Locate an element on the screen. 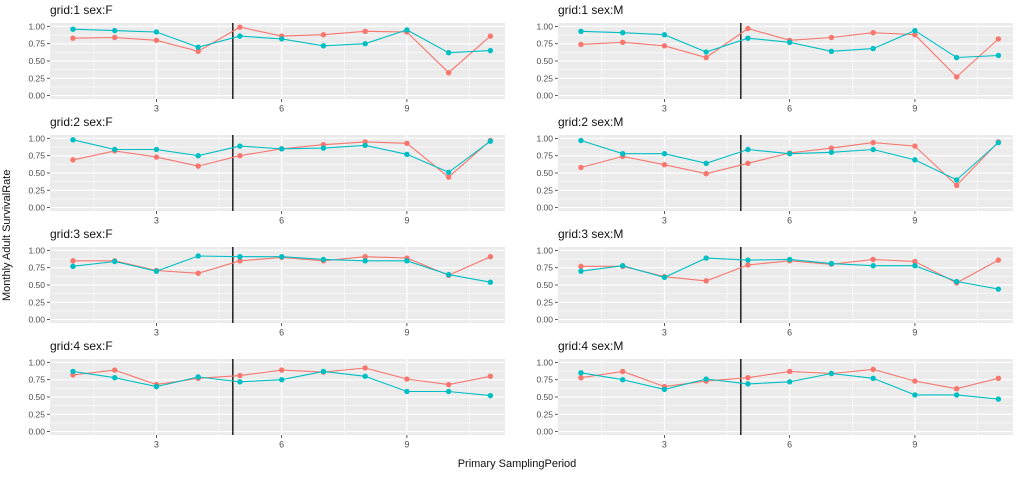  y-axis-title: Monthly Adult SurvivalRate is located at coordinates (7, 235).